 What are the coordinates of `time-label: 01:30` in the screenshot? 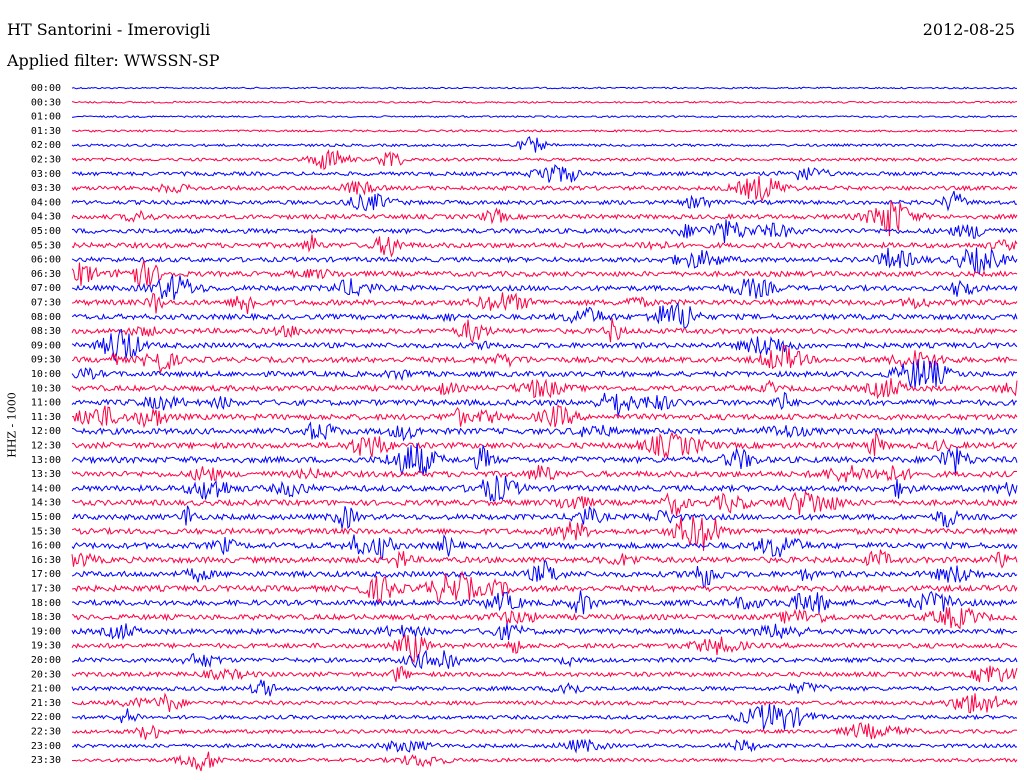 It's located at (46, 131).